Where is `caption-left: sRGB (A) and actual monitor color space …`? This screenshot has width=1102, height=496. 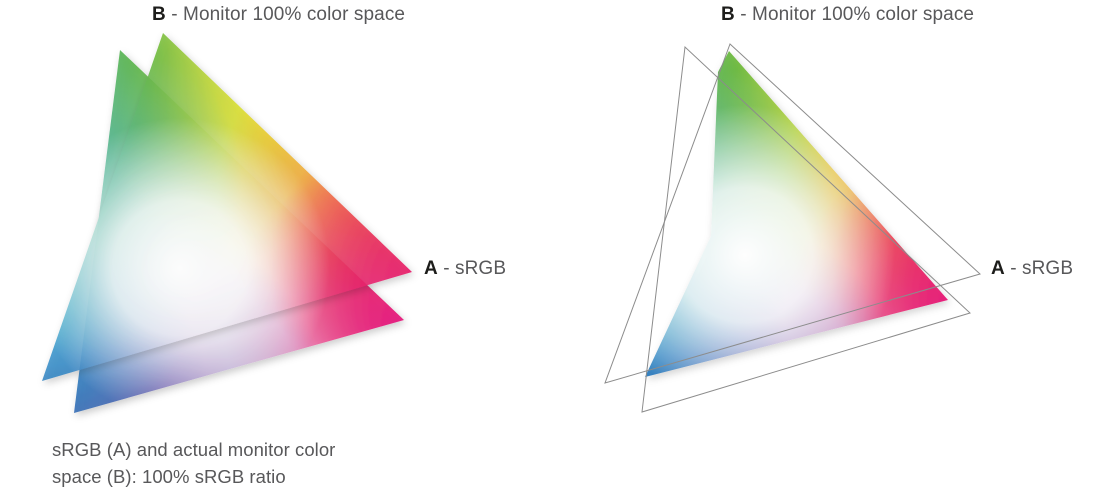 caption-left: sRGB (A) and actual monitor color space … is located at coordinates (194, 463).